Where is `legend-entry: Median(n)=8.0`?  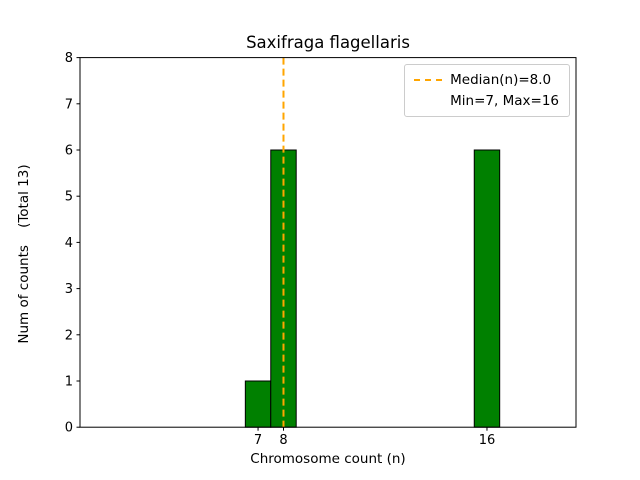
legend-entry: Median(n)=8.0 is located at coordinates (486, 80).